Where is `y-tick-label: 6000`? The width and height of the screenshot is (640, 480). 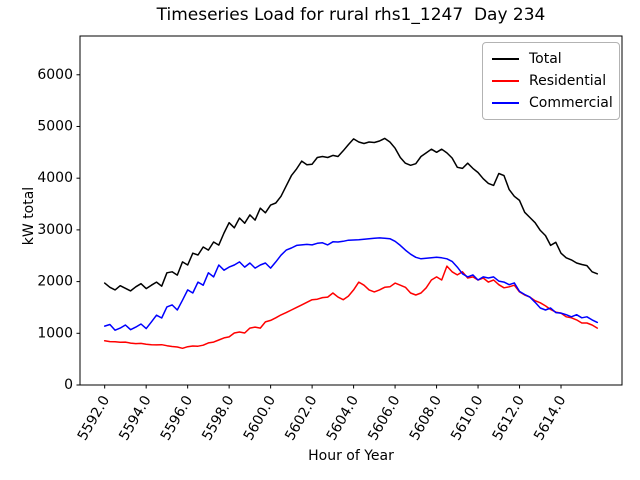 y-tick-label: 6000 is located at coordinates (55, 75).